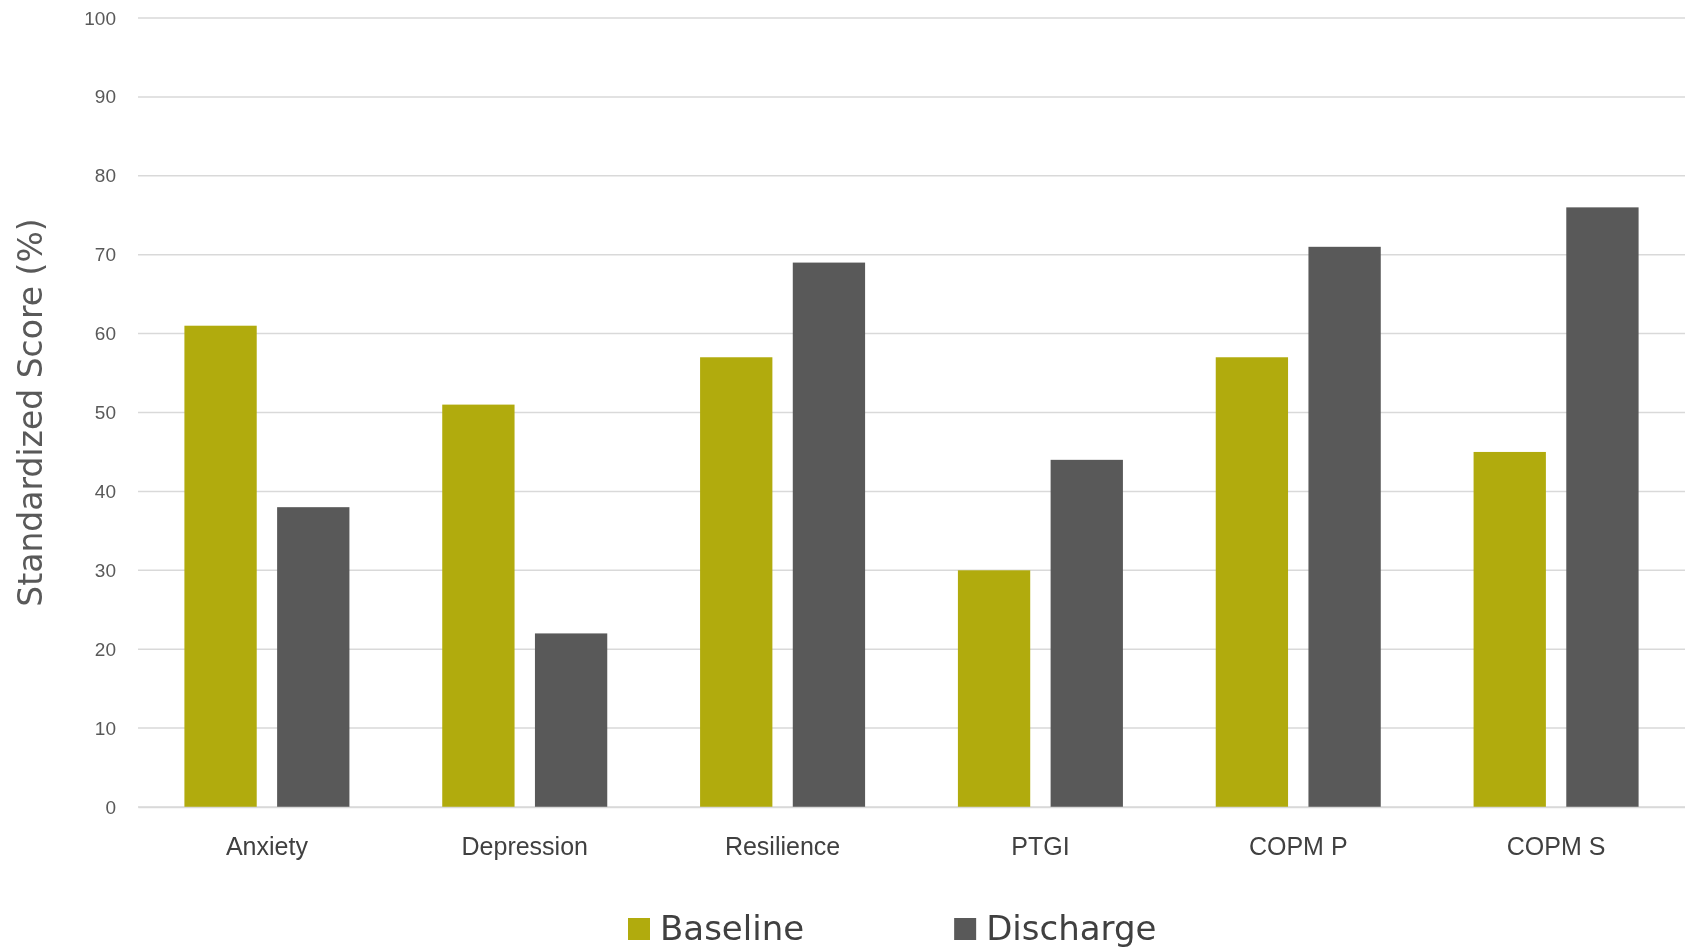  I want to click on y-tick-label: 60, so click(105, 334).